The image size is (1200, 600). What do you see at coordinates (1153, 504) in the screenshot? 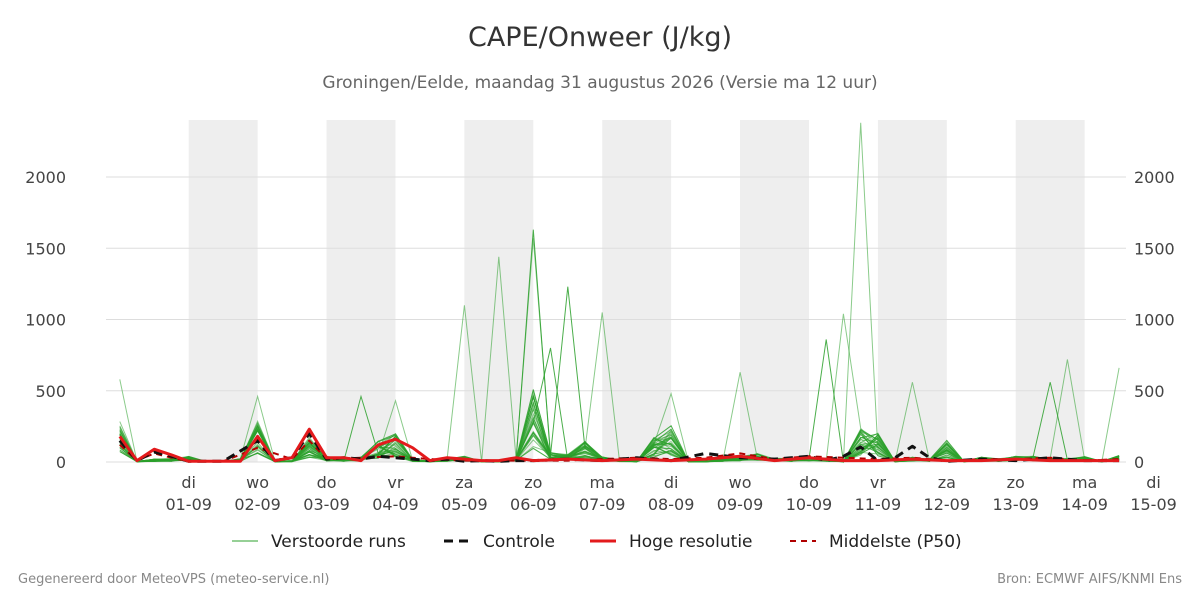
I see `x-tick-date-14: 15-09` at bounding box center [1153, 504].